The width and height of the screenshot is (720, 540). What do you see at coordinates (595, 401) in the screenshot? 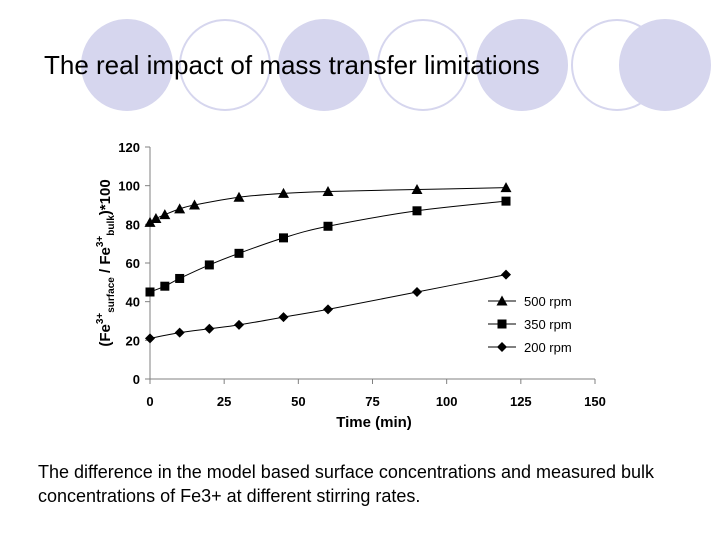
I see `x-tick-label: 150` at bounding box center [595, 401].